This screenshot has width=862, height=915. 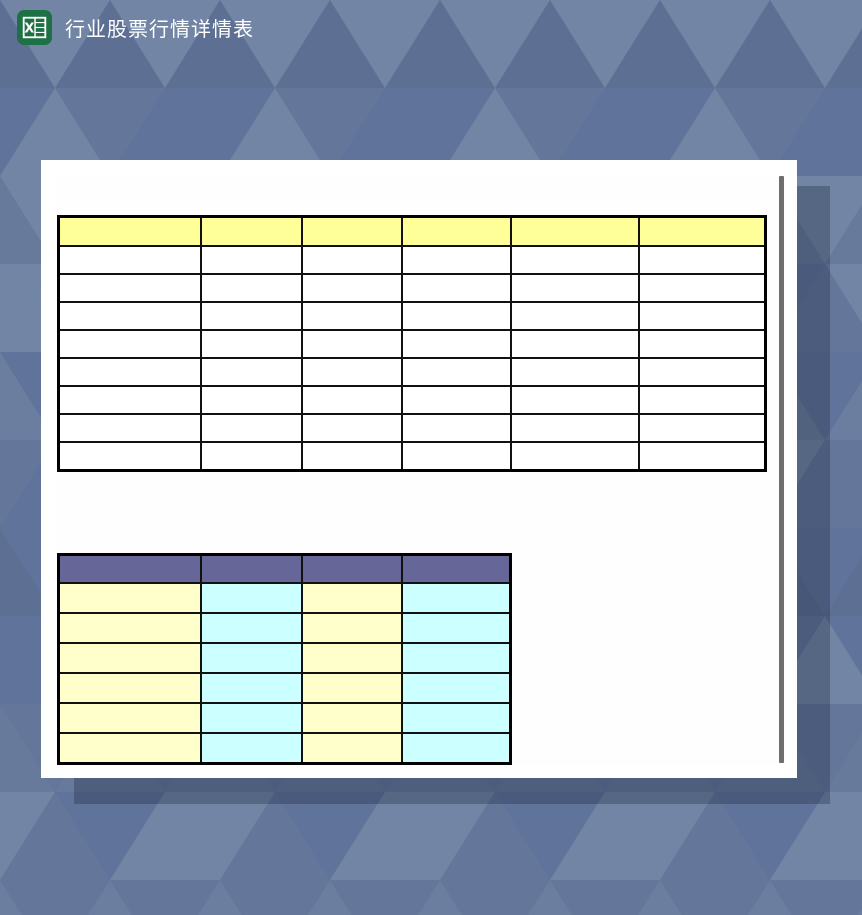 I want to click on svg-text: X, so click(x=29, y=28).